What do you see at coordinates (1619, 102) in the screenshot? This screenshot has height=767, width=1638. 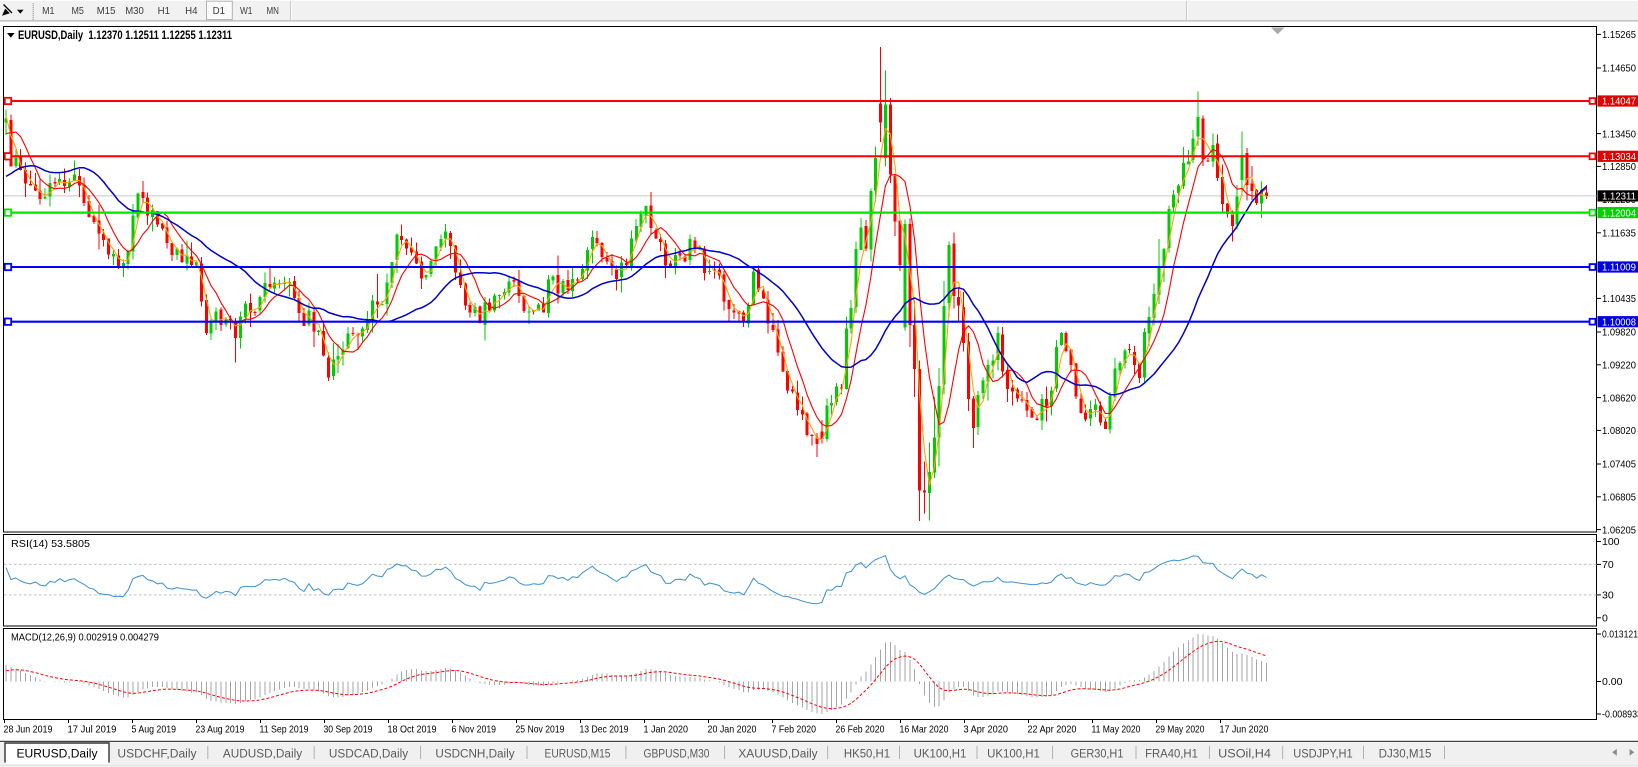 I see `svg-text: 1.14047` at bounding box center [1619, 102].